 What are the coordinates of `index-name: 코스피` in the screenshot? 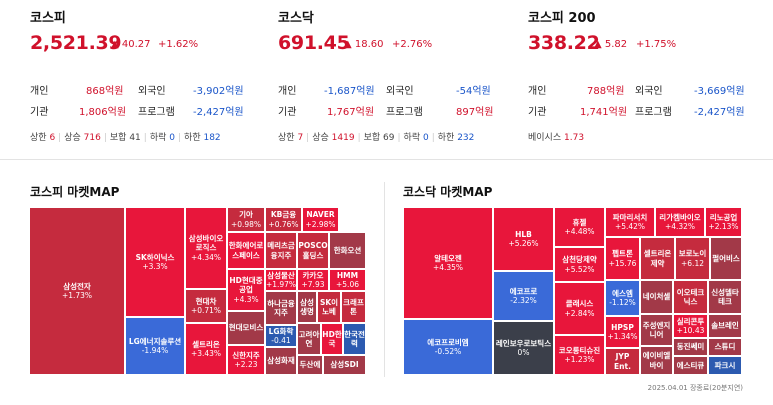 It's located at (48, 18).